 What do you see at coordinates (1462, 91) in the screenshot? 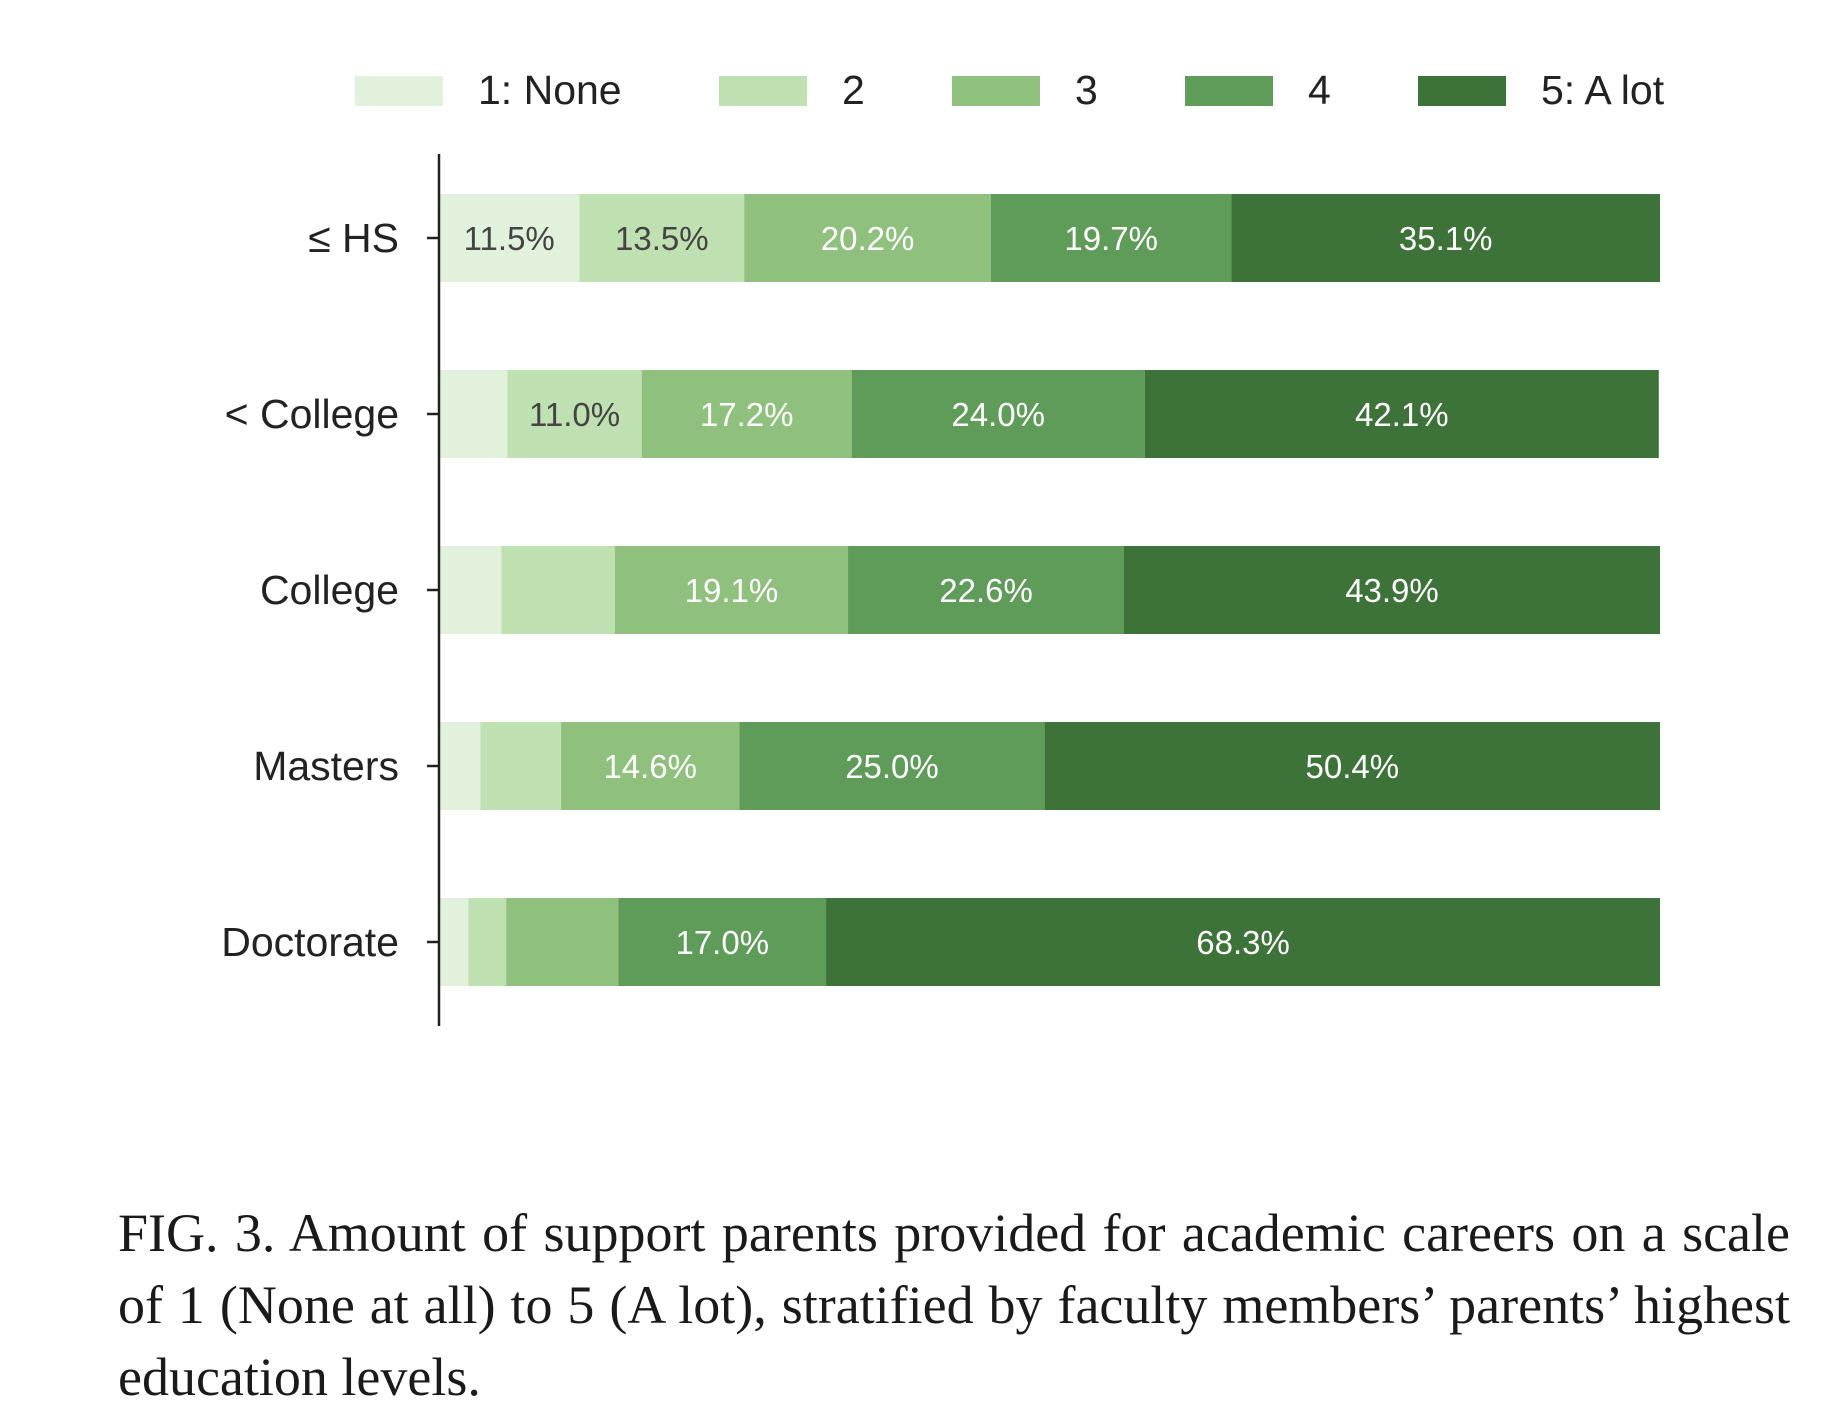
I see `legend-swatch-5-a-lot` at bounding box center [1462, 91].